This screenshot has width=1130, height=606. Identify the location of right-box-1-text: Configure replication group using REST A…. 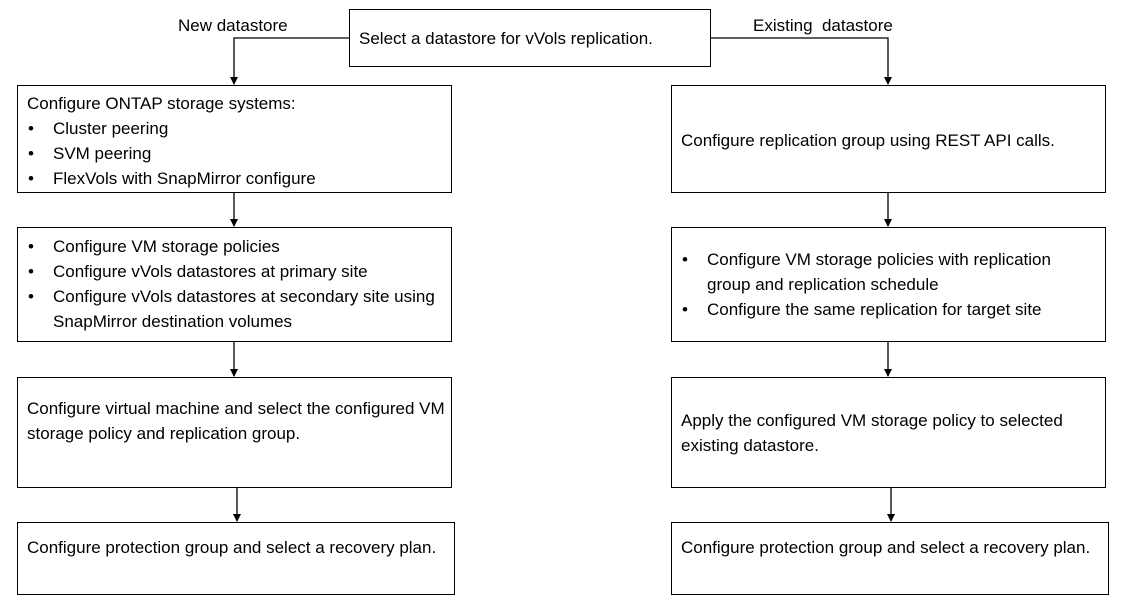
(868, 140).